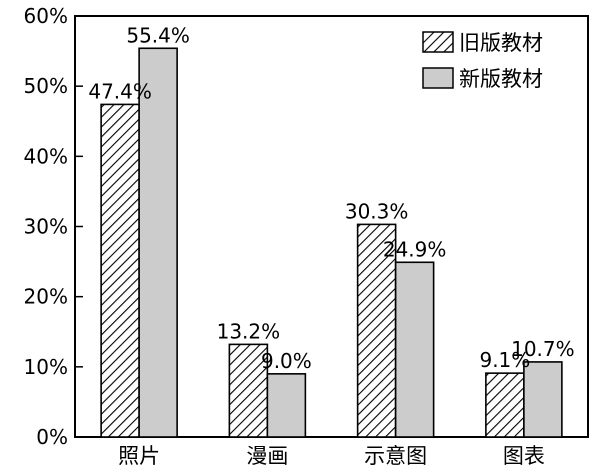 This screenshot has width=594, height=476. I want to click on y-tick-label: 50%, so click(46, 86).